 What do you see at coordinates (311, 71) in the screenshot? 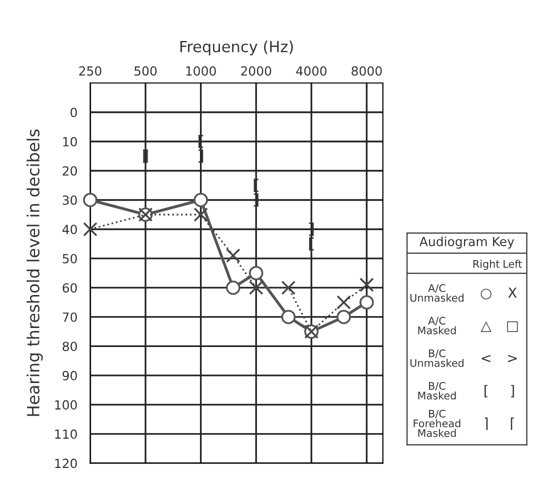
I see `x-tick-label: 4000` at bounding box center [311, 71].